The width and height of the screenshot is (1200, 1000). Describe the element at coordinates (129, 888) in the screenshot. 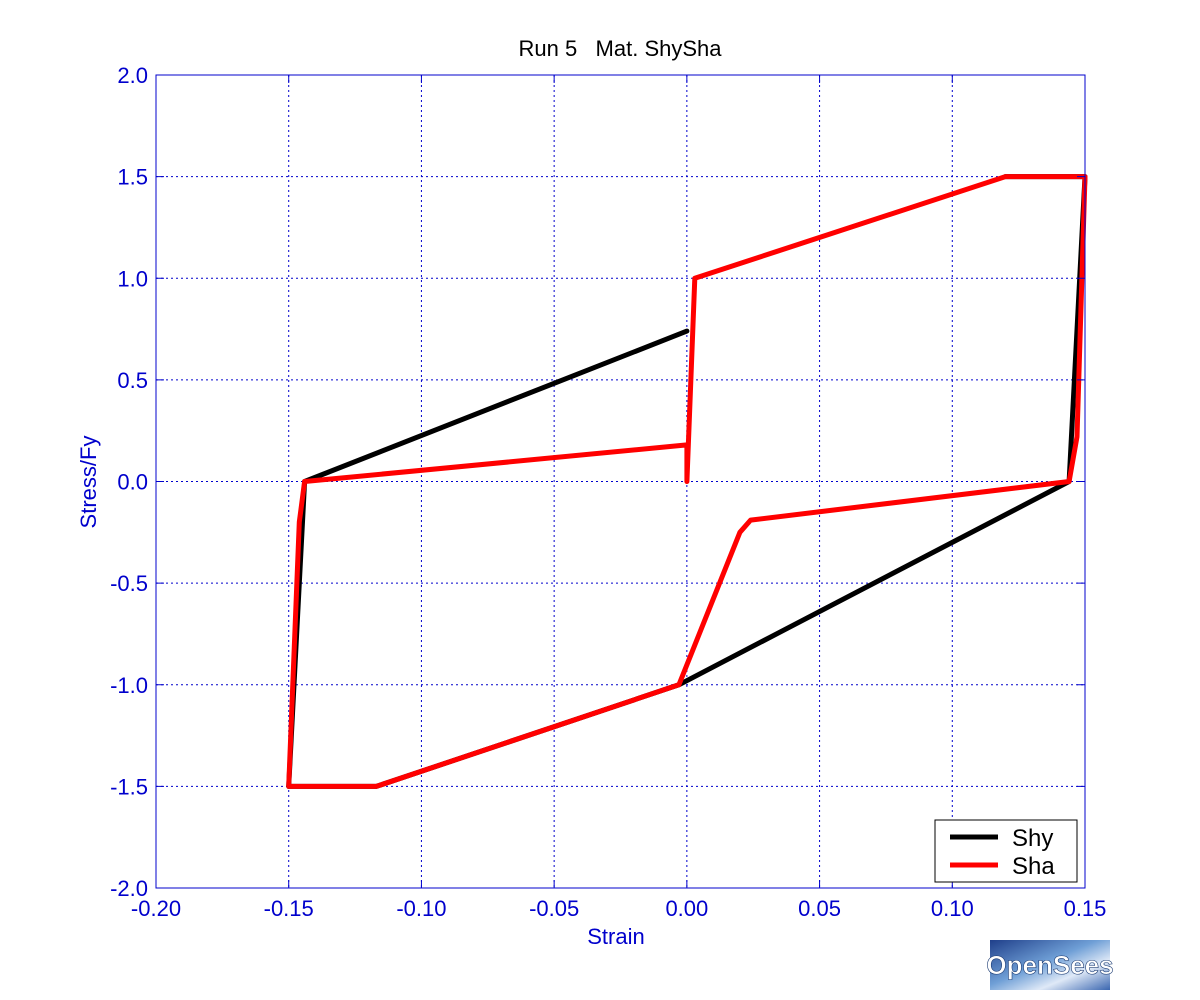

I see `y-tick-label: -2.0` at that location.